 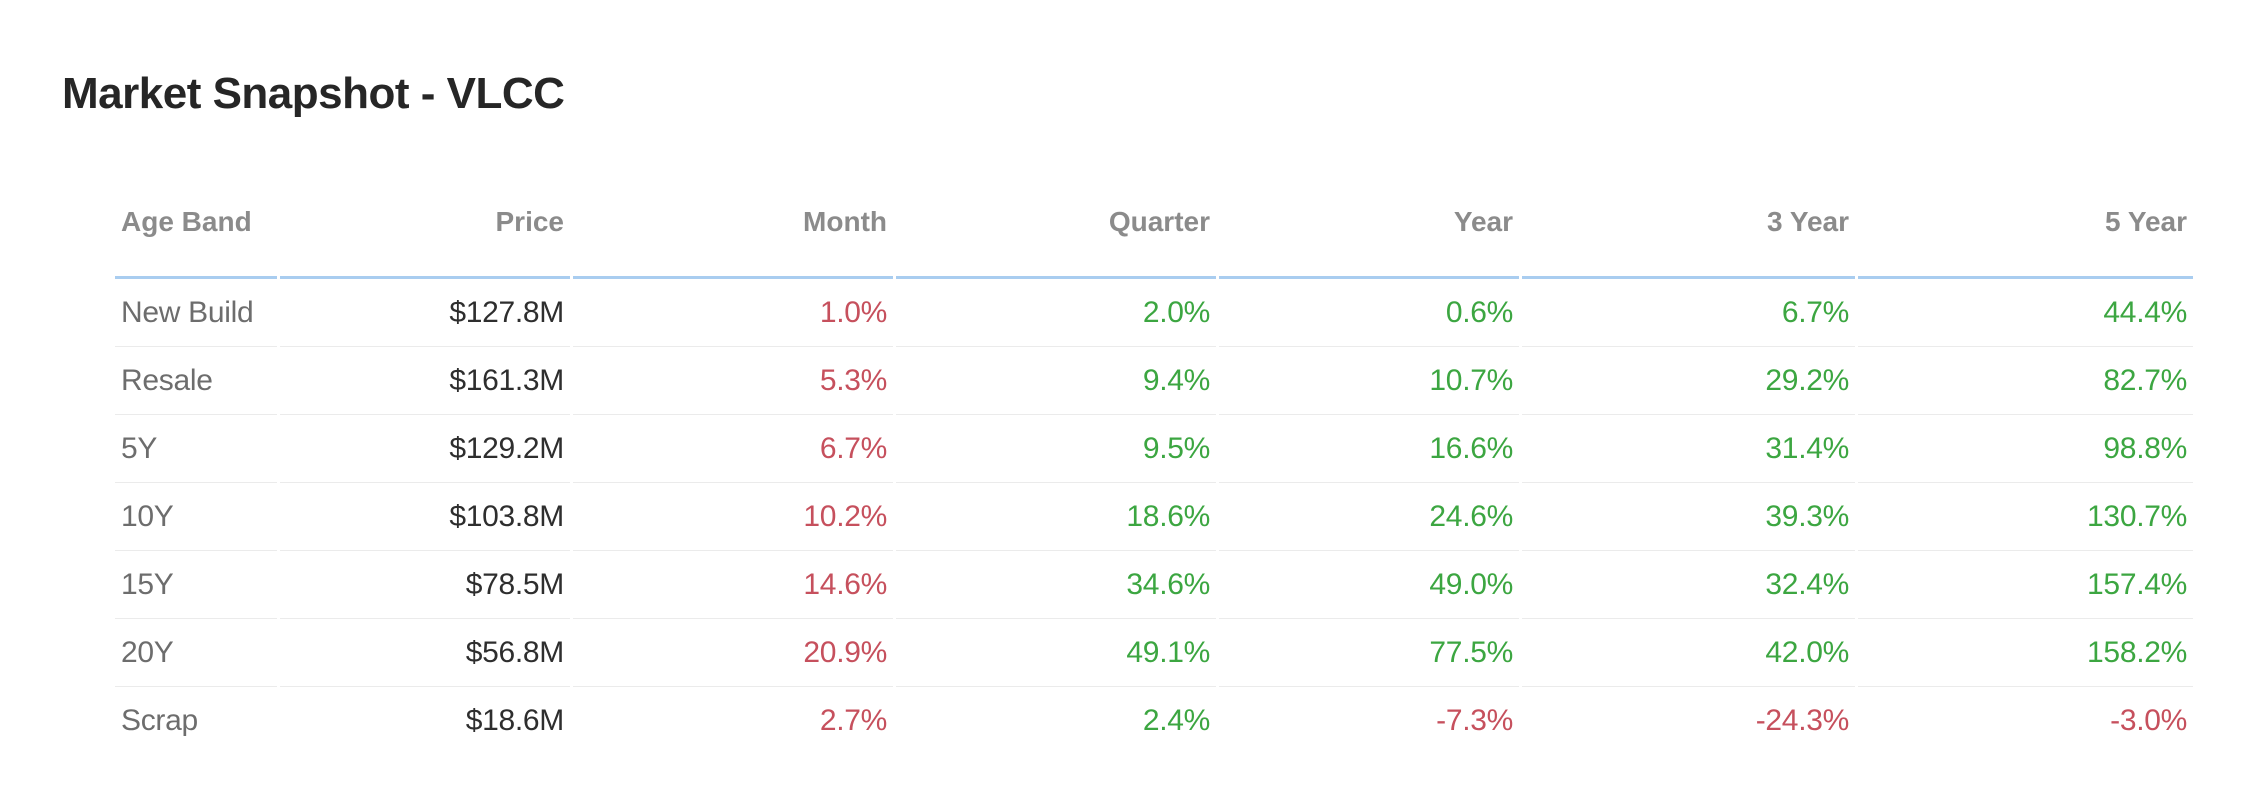 What do you see at coordinates (733, 653) in the screenshot?
I see `cell-month: 20.9%` at bounding box center [733, 653].